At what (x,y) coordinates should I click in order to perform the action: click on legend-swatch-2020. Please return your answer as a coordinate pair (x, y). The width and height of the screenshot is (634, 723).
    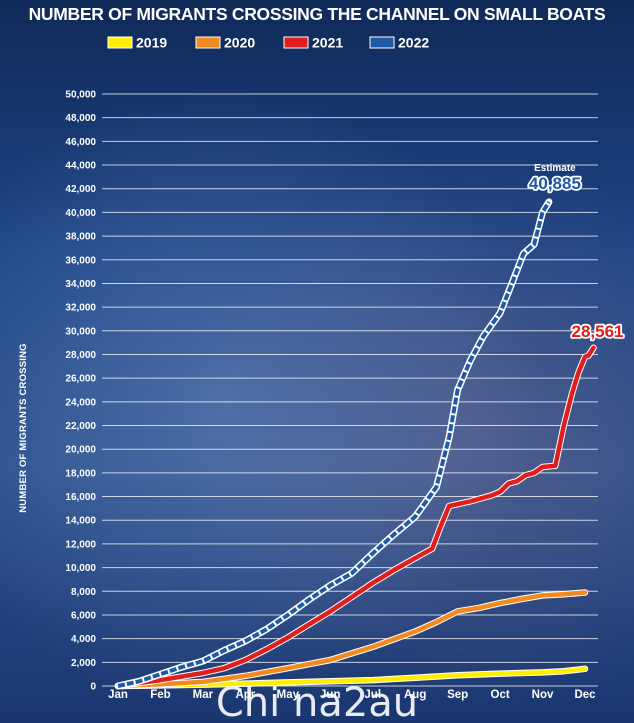
    Looking at the image, I should click on (208, 42).